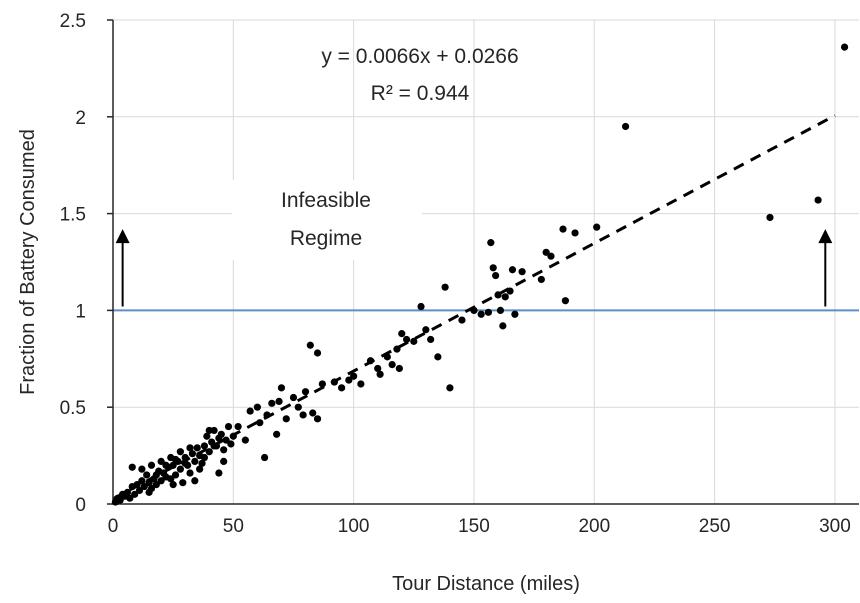  I want to click on infeasible-regime-label-line1: Infeasible, so click(326, 200).